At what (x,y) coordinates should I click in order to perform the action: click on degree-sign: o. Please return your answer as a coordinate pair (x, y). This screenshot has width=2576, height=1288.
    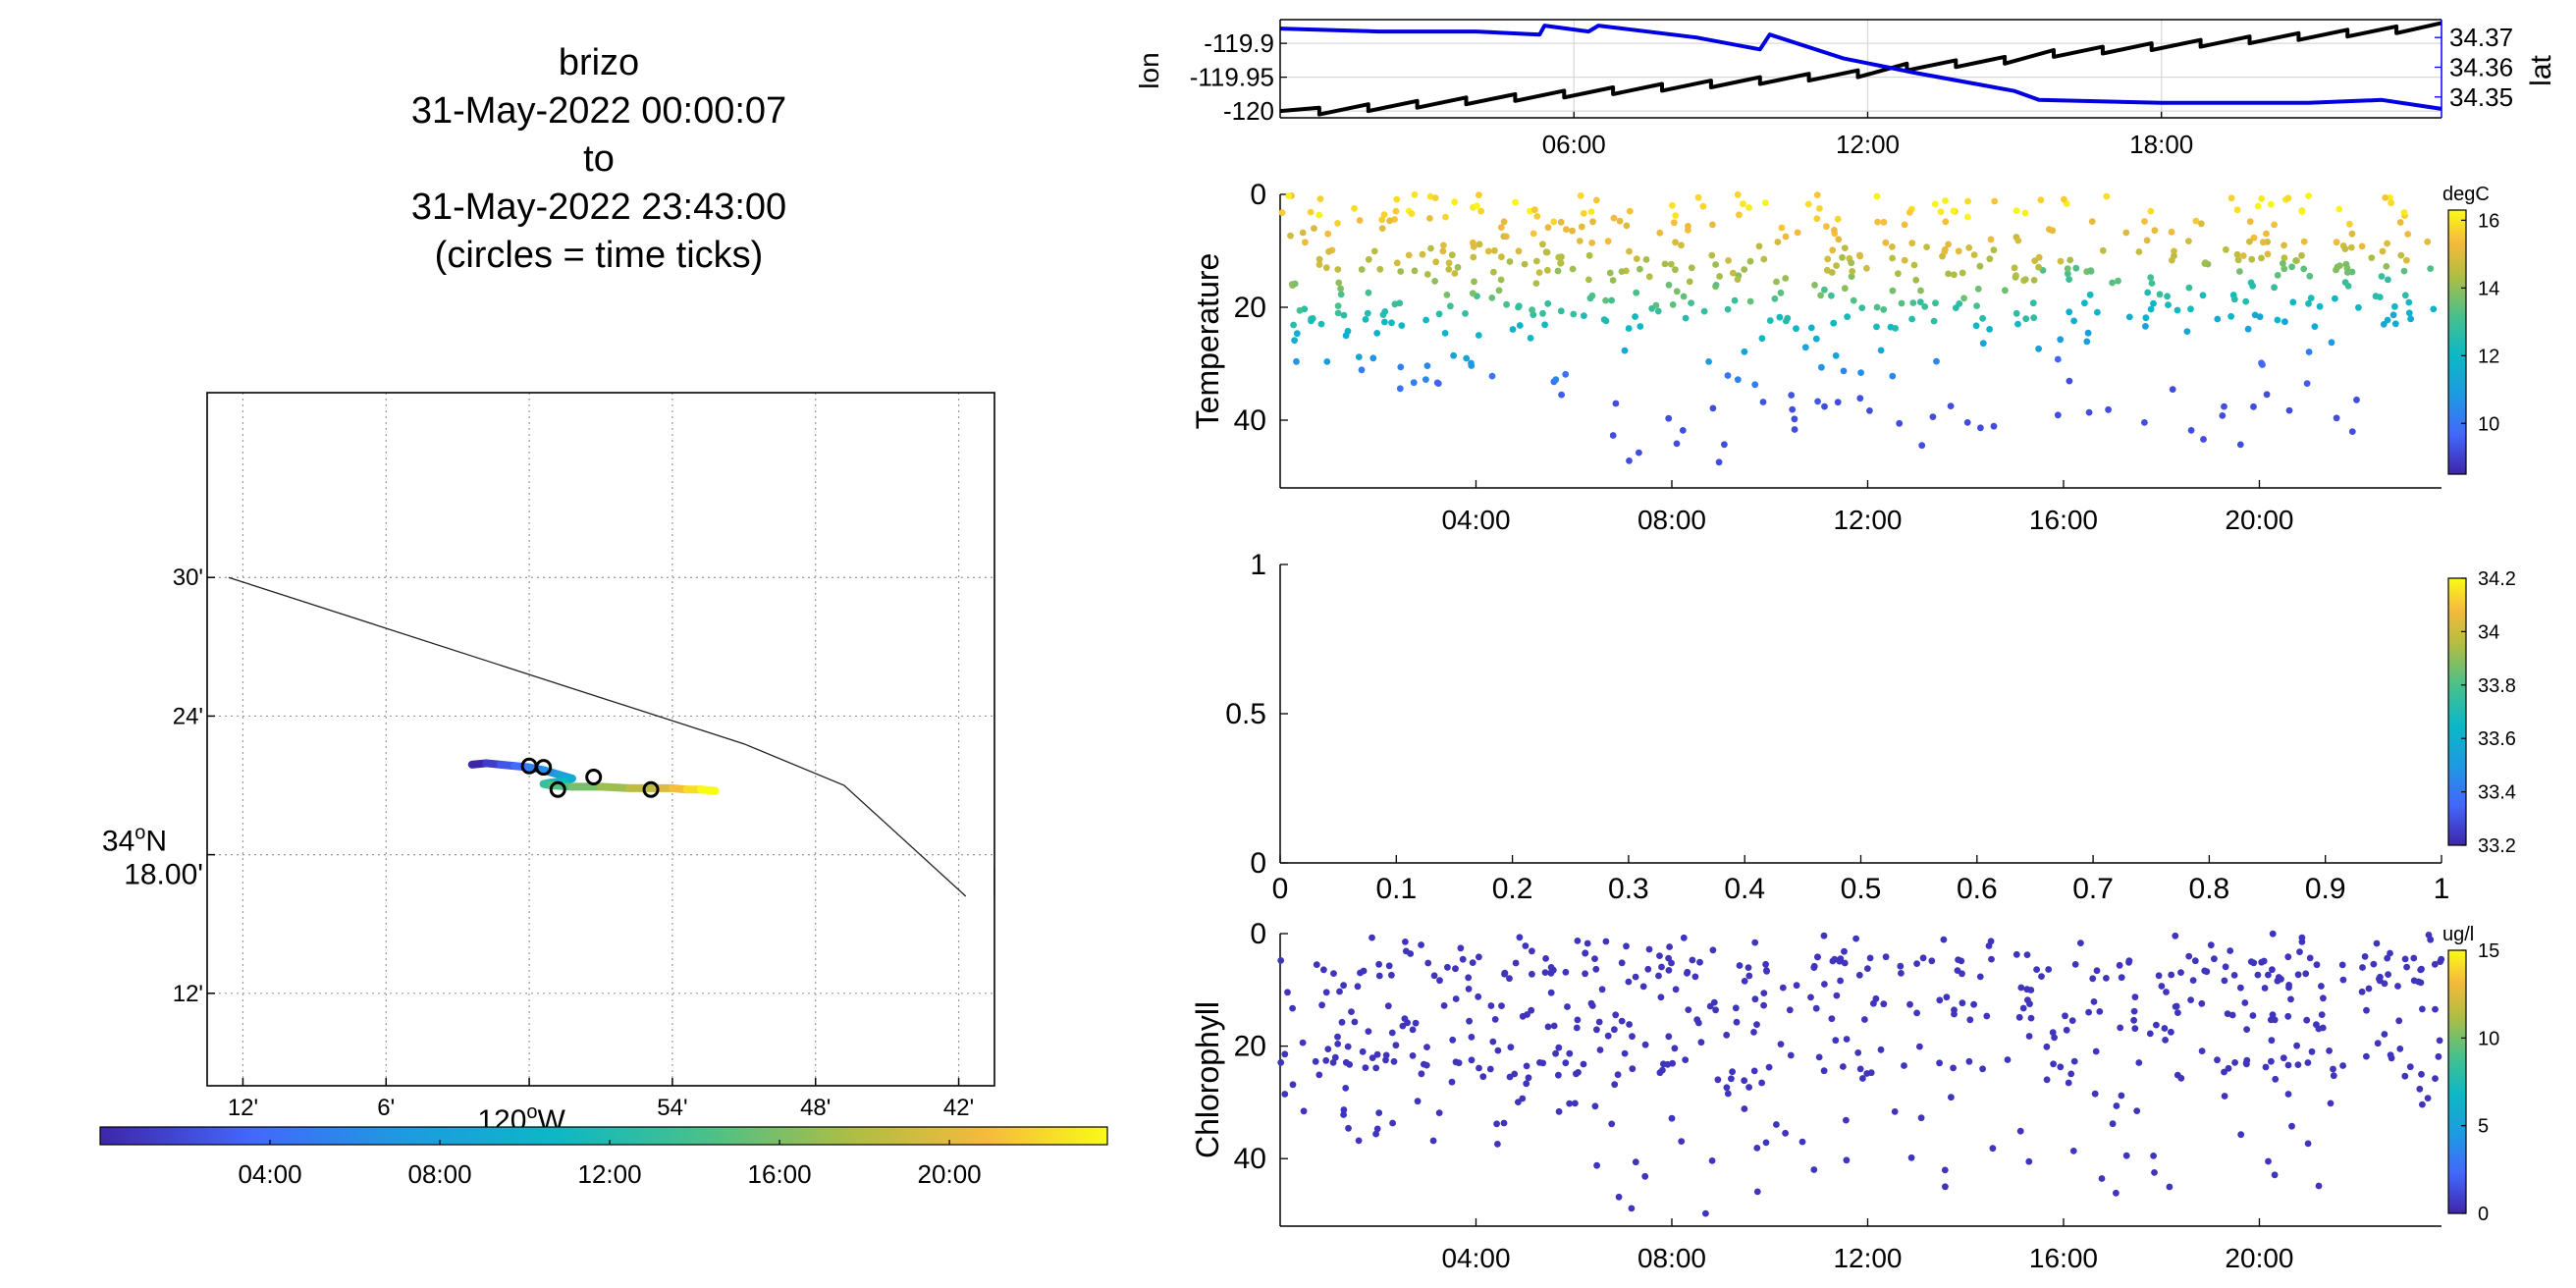
    Looking at the image, I should click on (139, 833).